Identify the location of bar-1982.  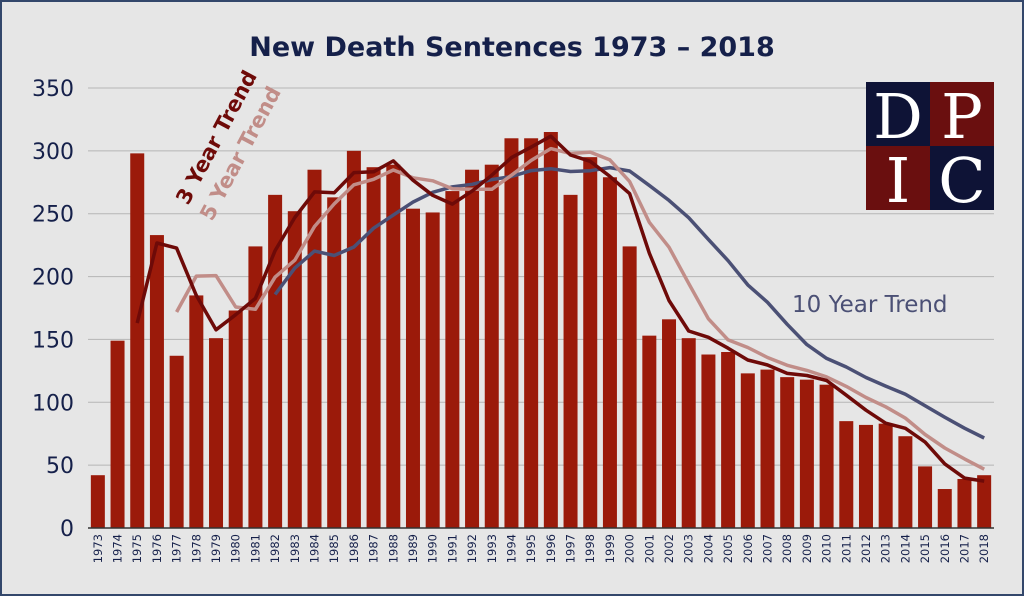
(275, 361).